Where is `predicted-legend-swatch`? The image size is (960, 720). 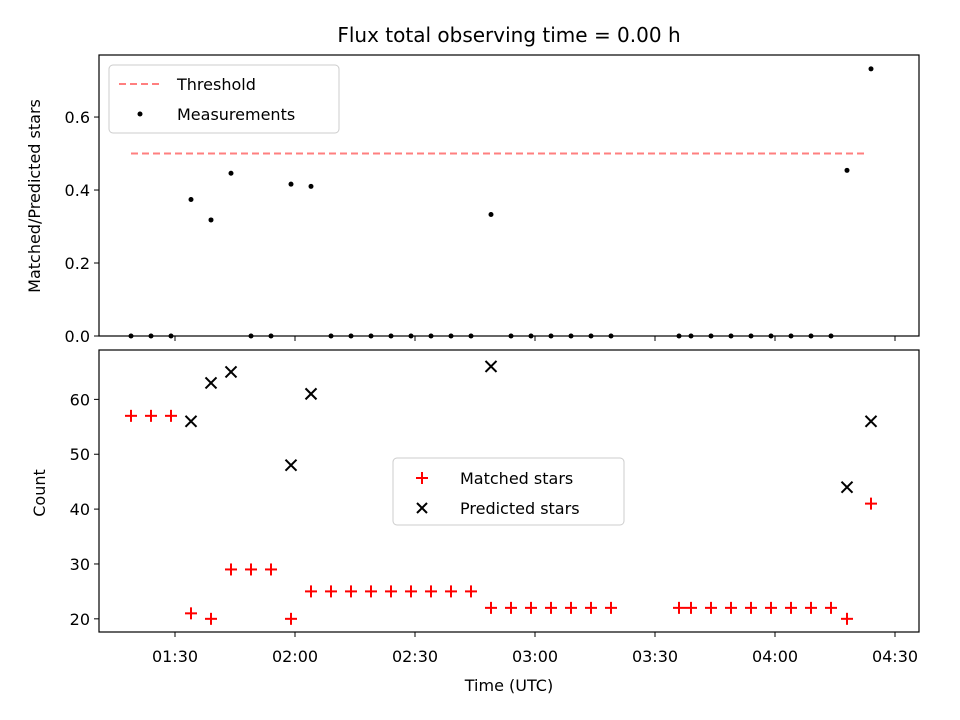
predicted-legend-swatch is located at coordinates (422, 508).